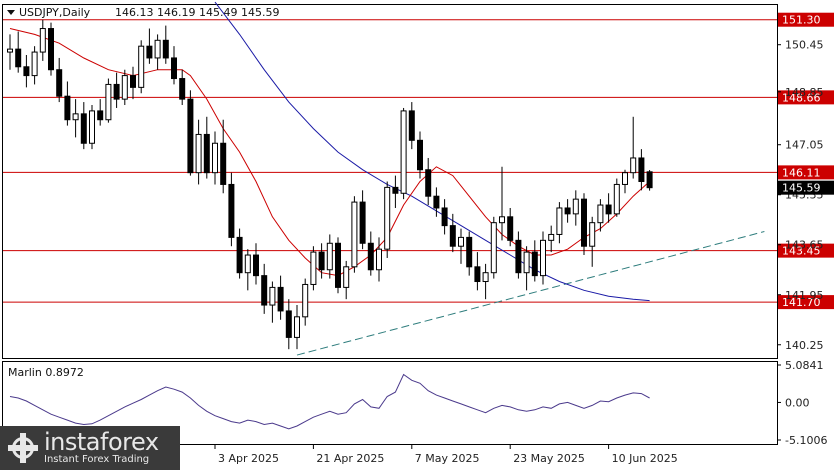  What do you see at coordinates (801, 302) in the screenshot?
I see `level-label: 141.70` at bounding box center [801, 302].